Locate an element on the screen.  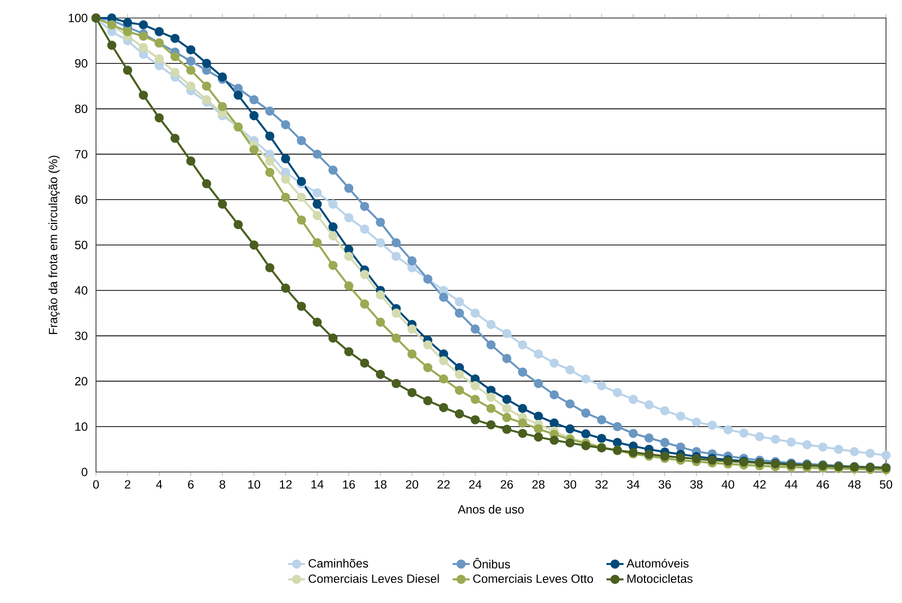
y-axis-title: Fração da frota em circulação (%) is located at coordinates (54, 245).